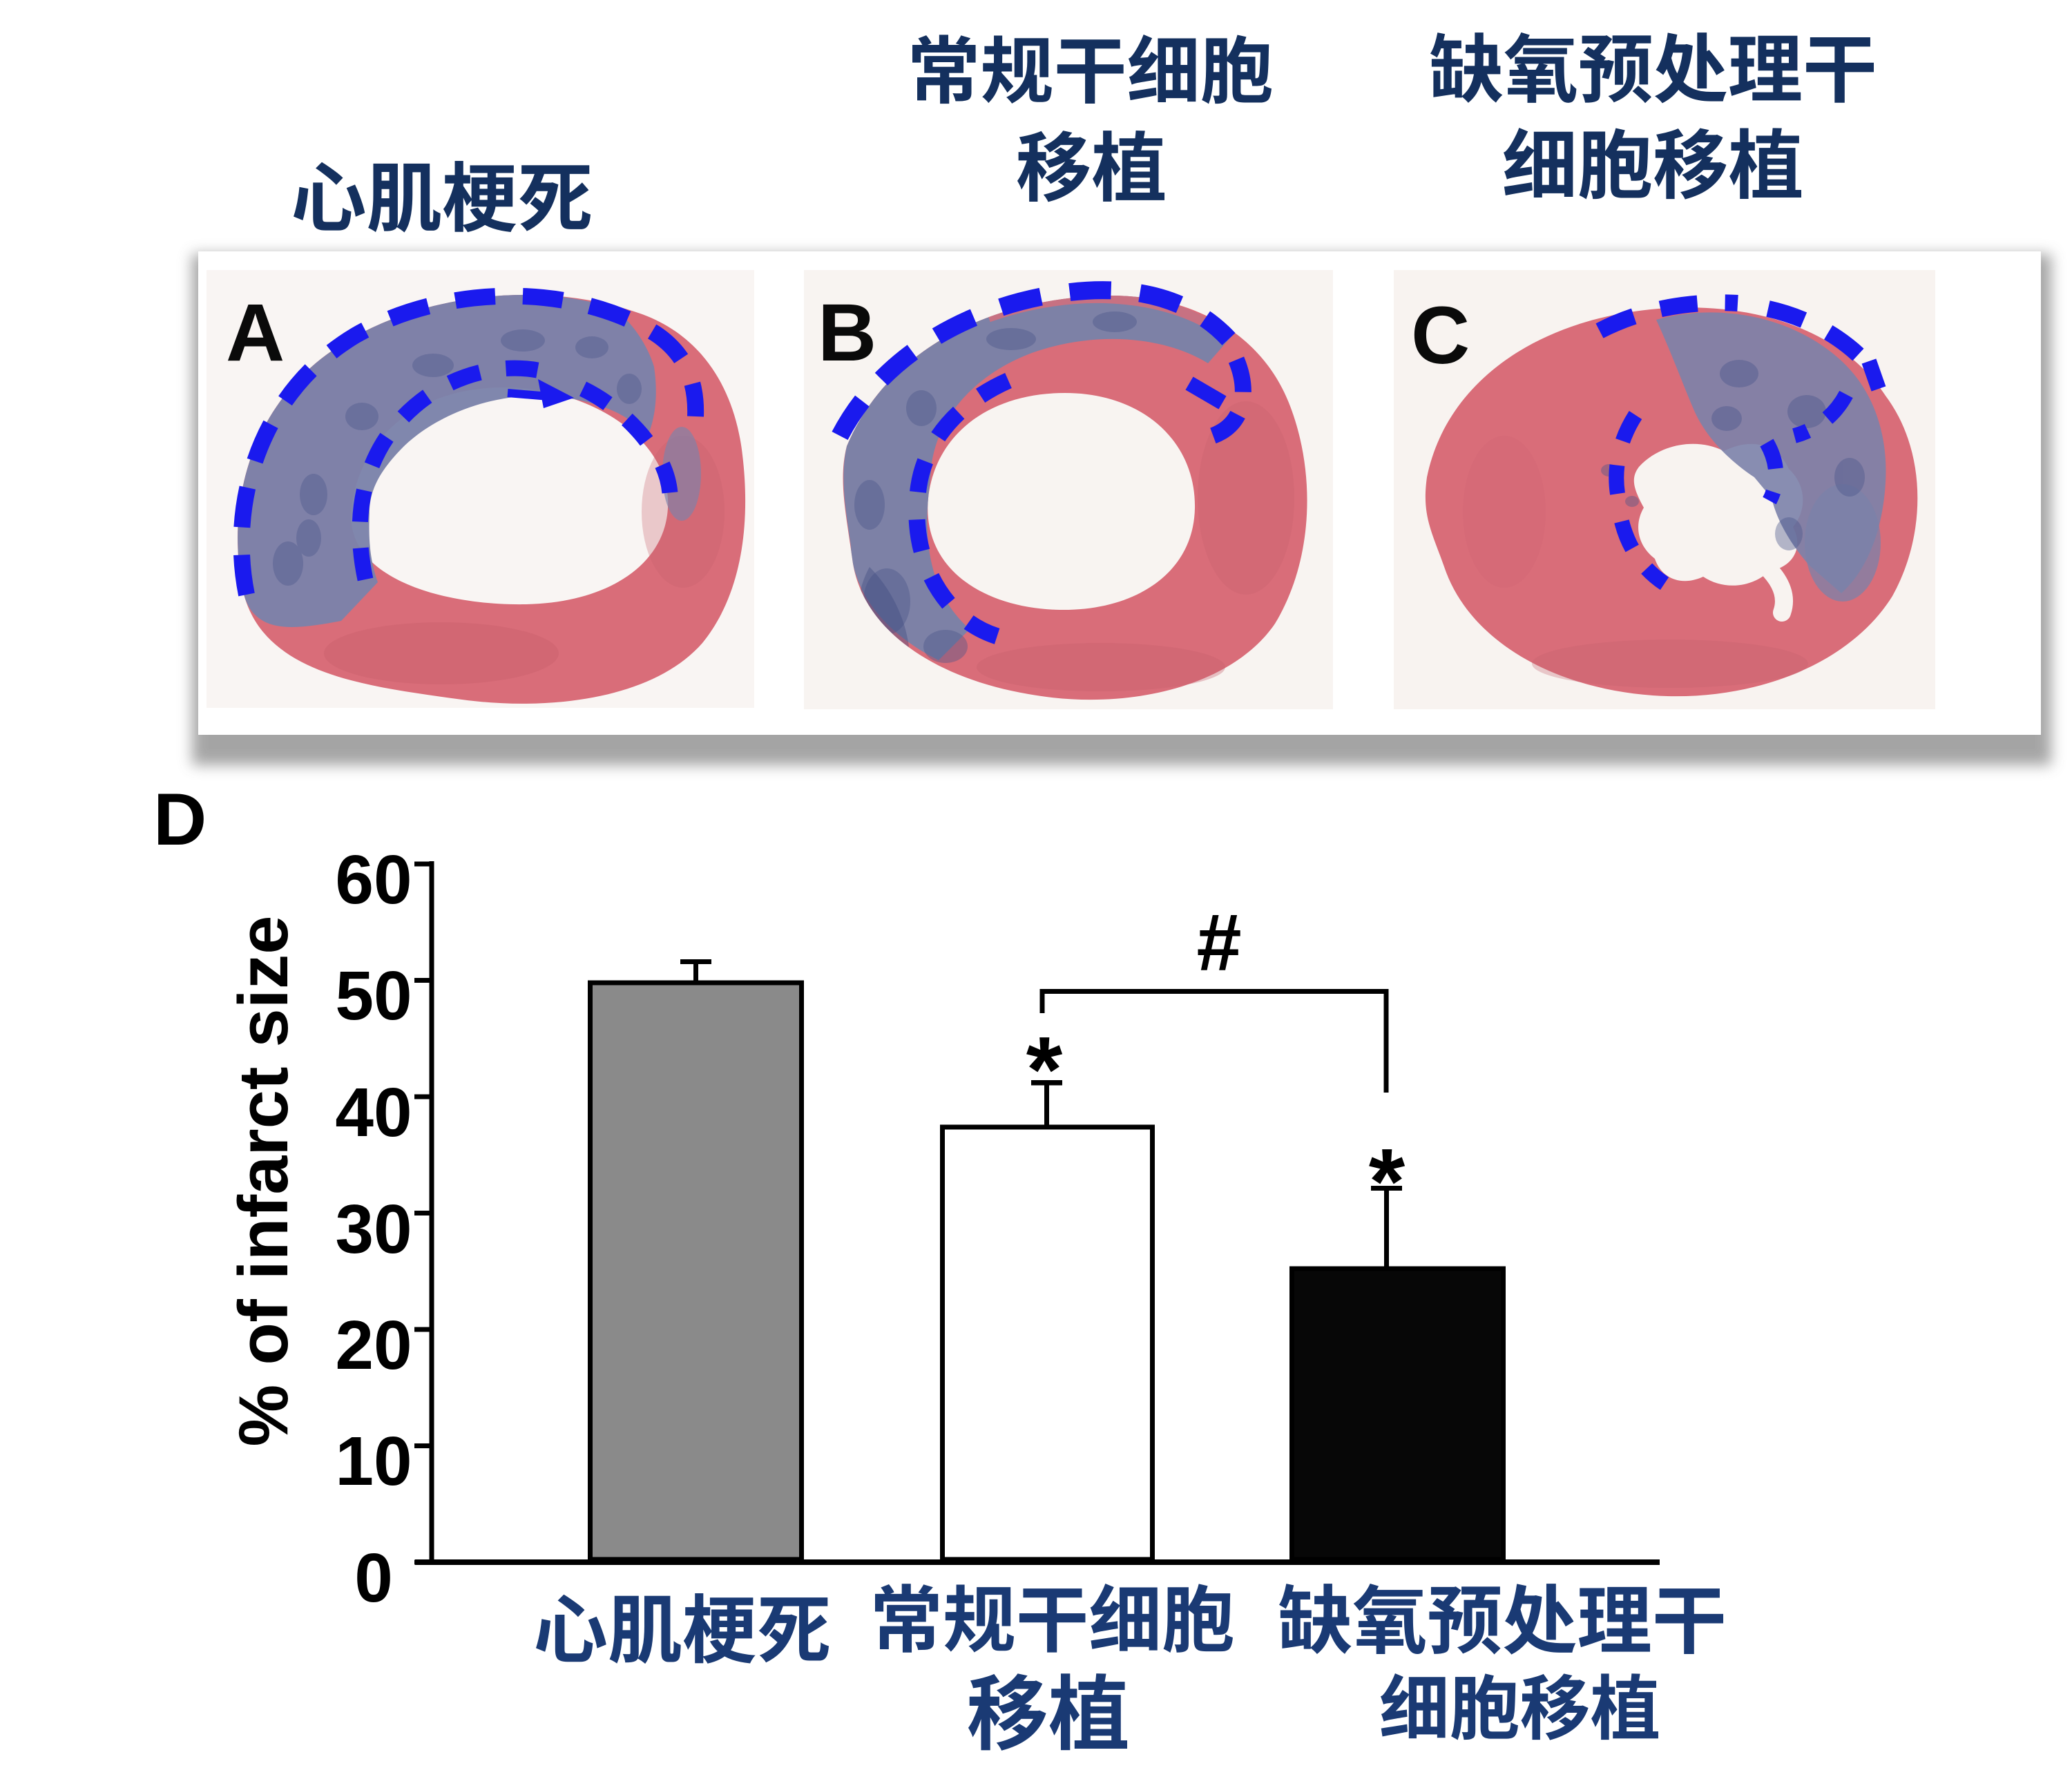 This screenshot has height=1768, width=2072. What do you see at coordinates (847, 332) in the screenshot?
I see `svg-text: B` at bounding box center [847, 332].